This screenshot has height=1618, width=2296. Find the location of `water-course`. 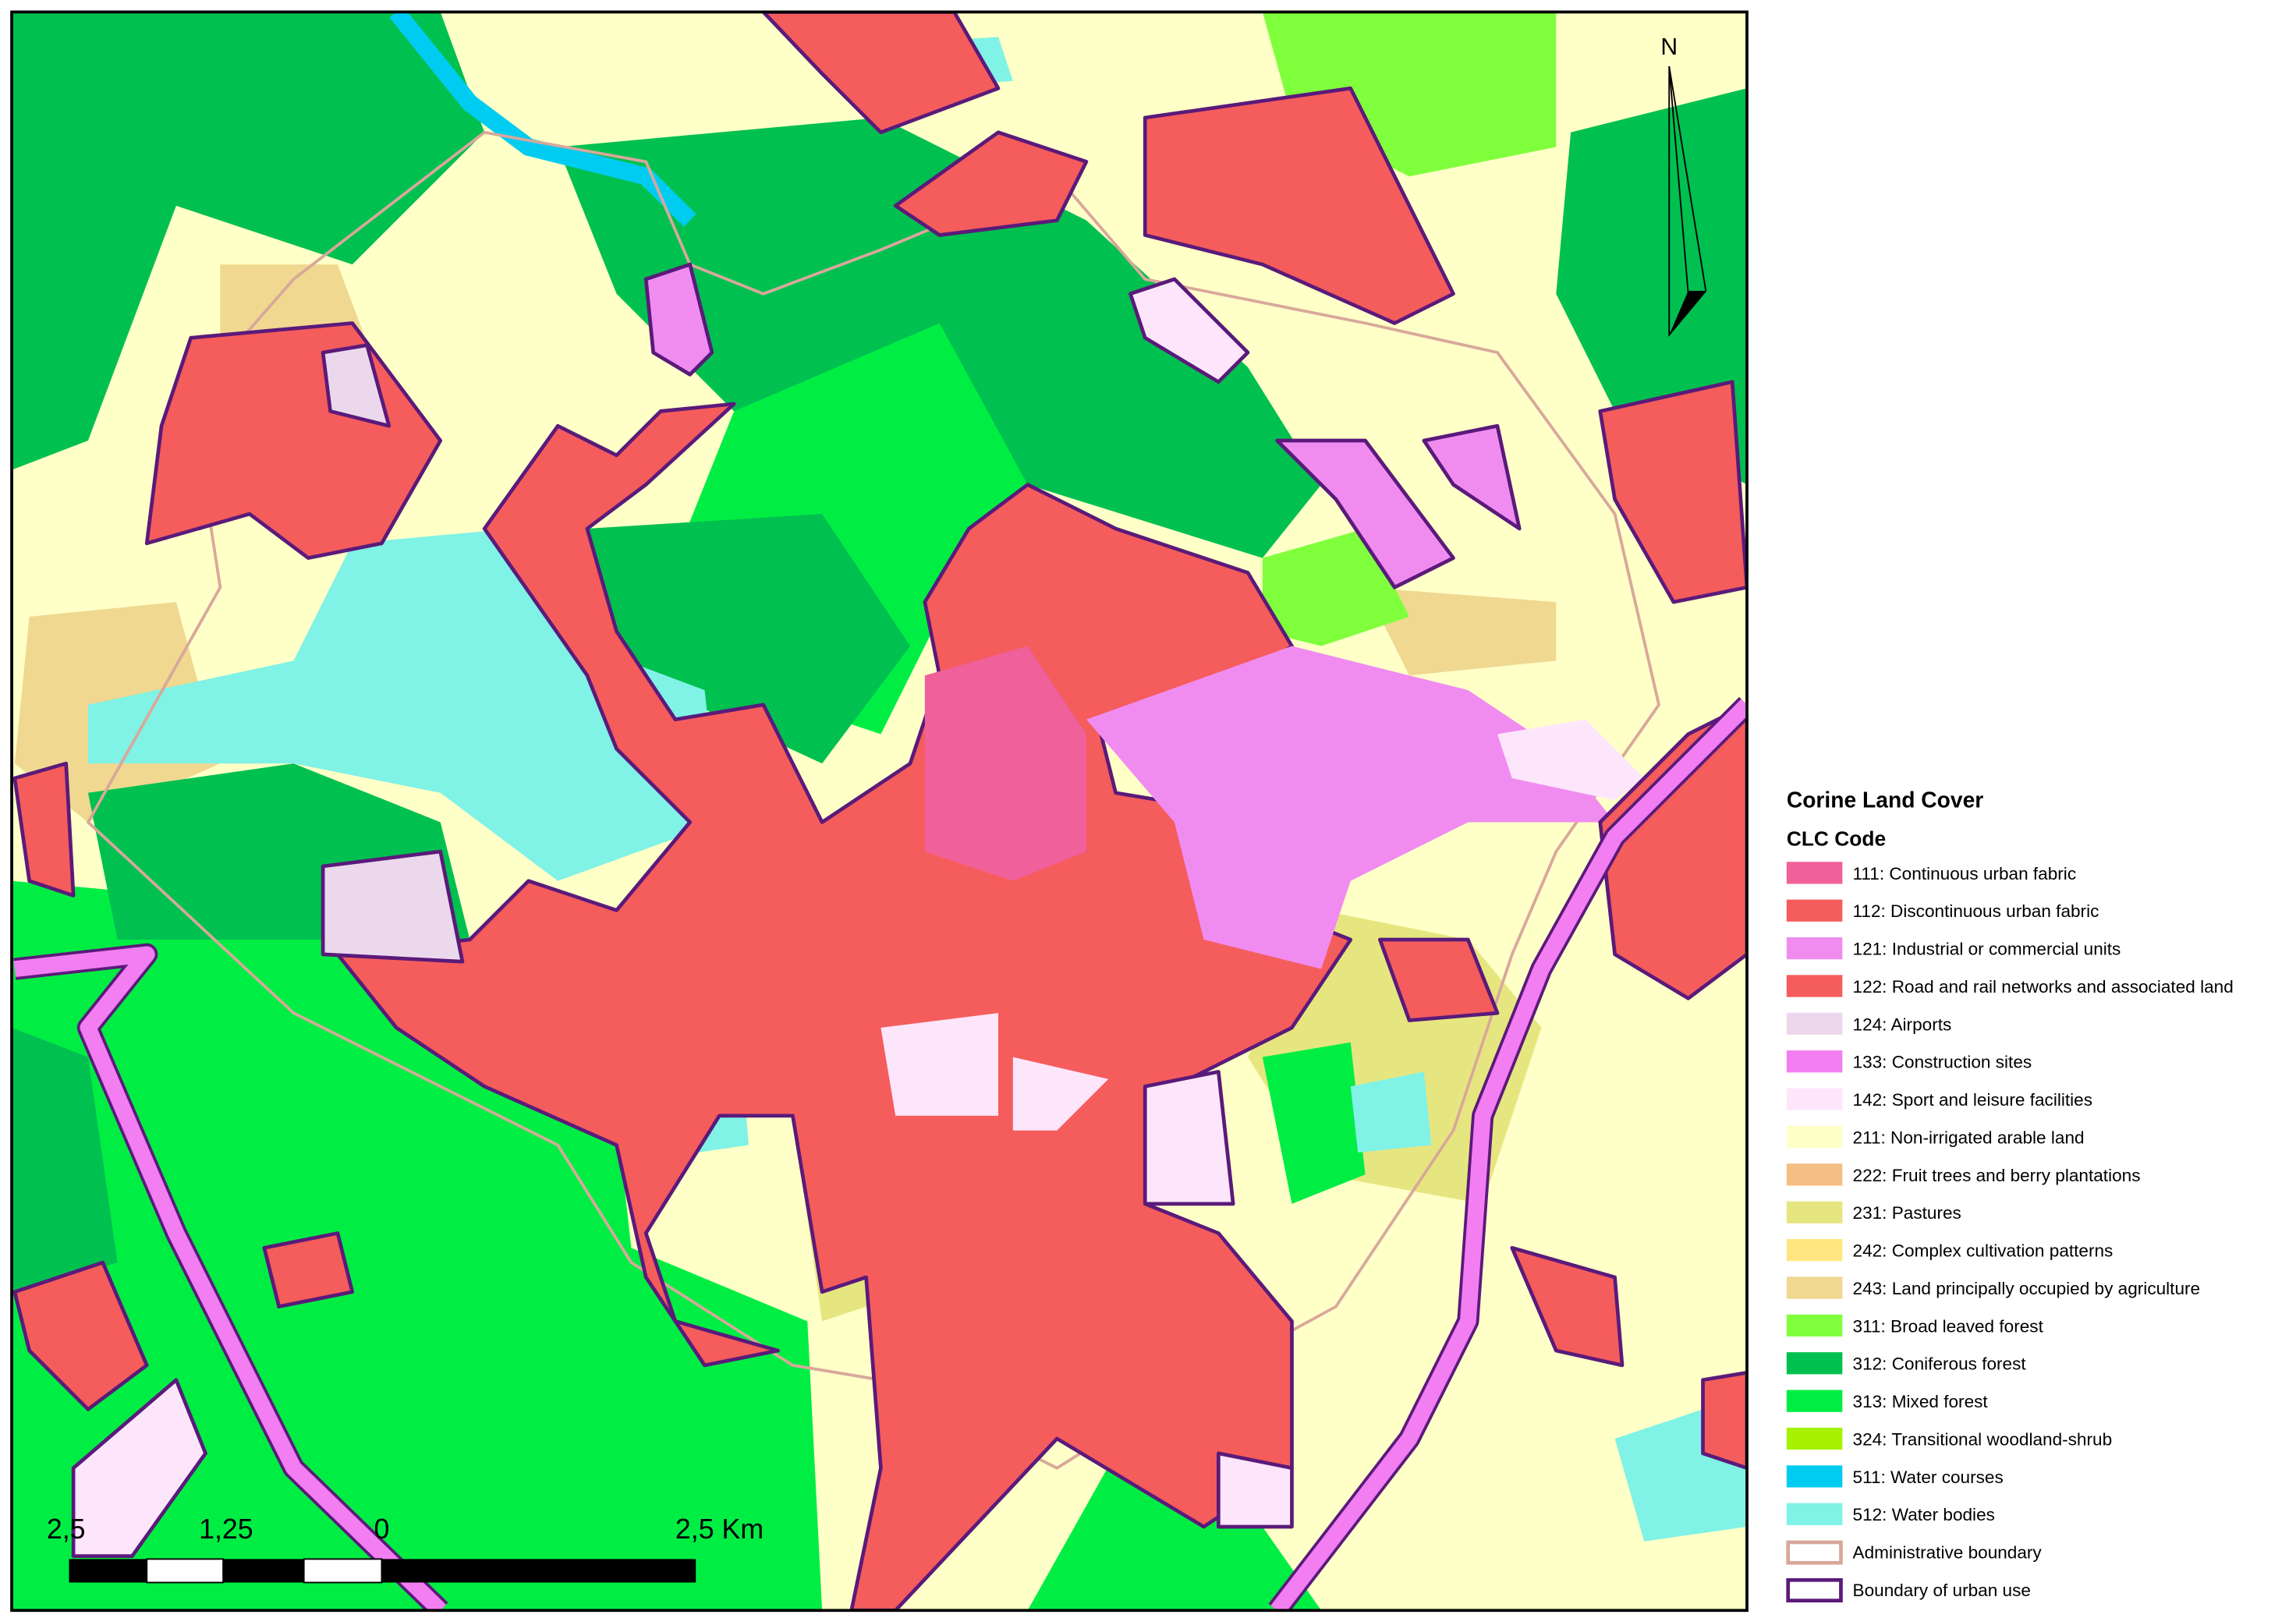

water-course is located at coordinates (542, 119).